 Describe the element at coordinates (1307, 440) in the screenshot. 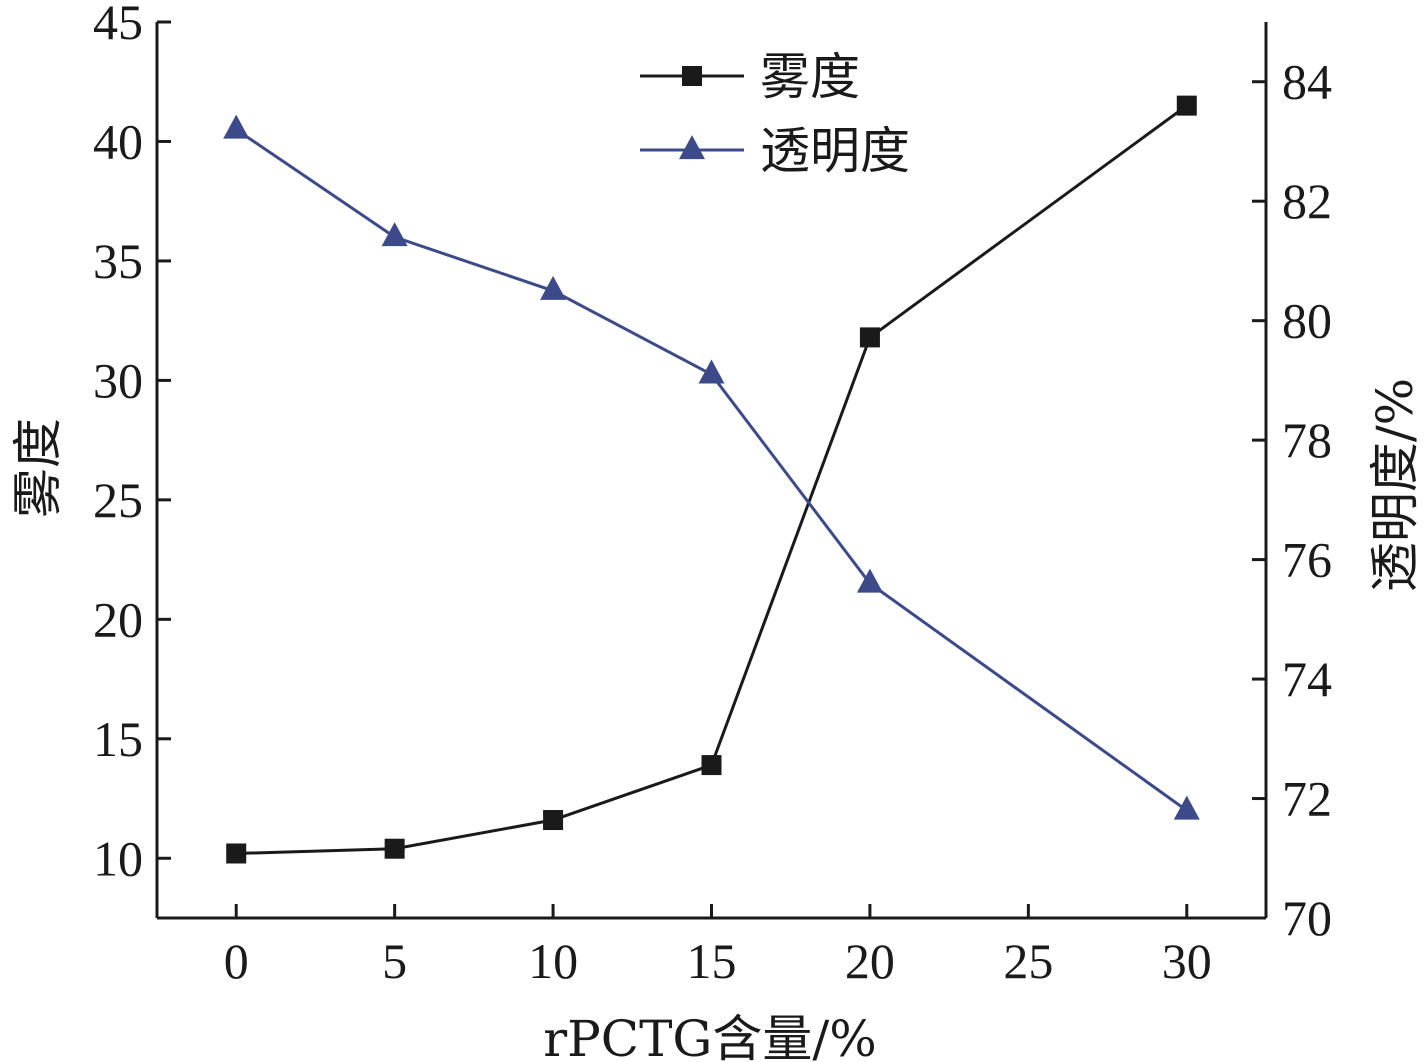

I see `y-right-tick-label: 78` at that location.